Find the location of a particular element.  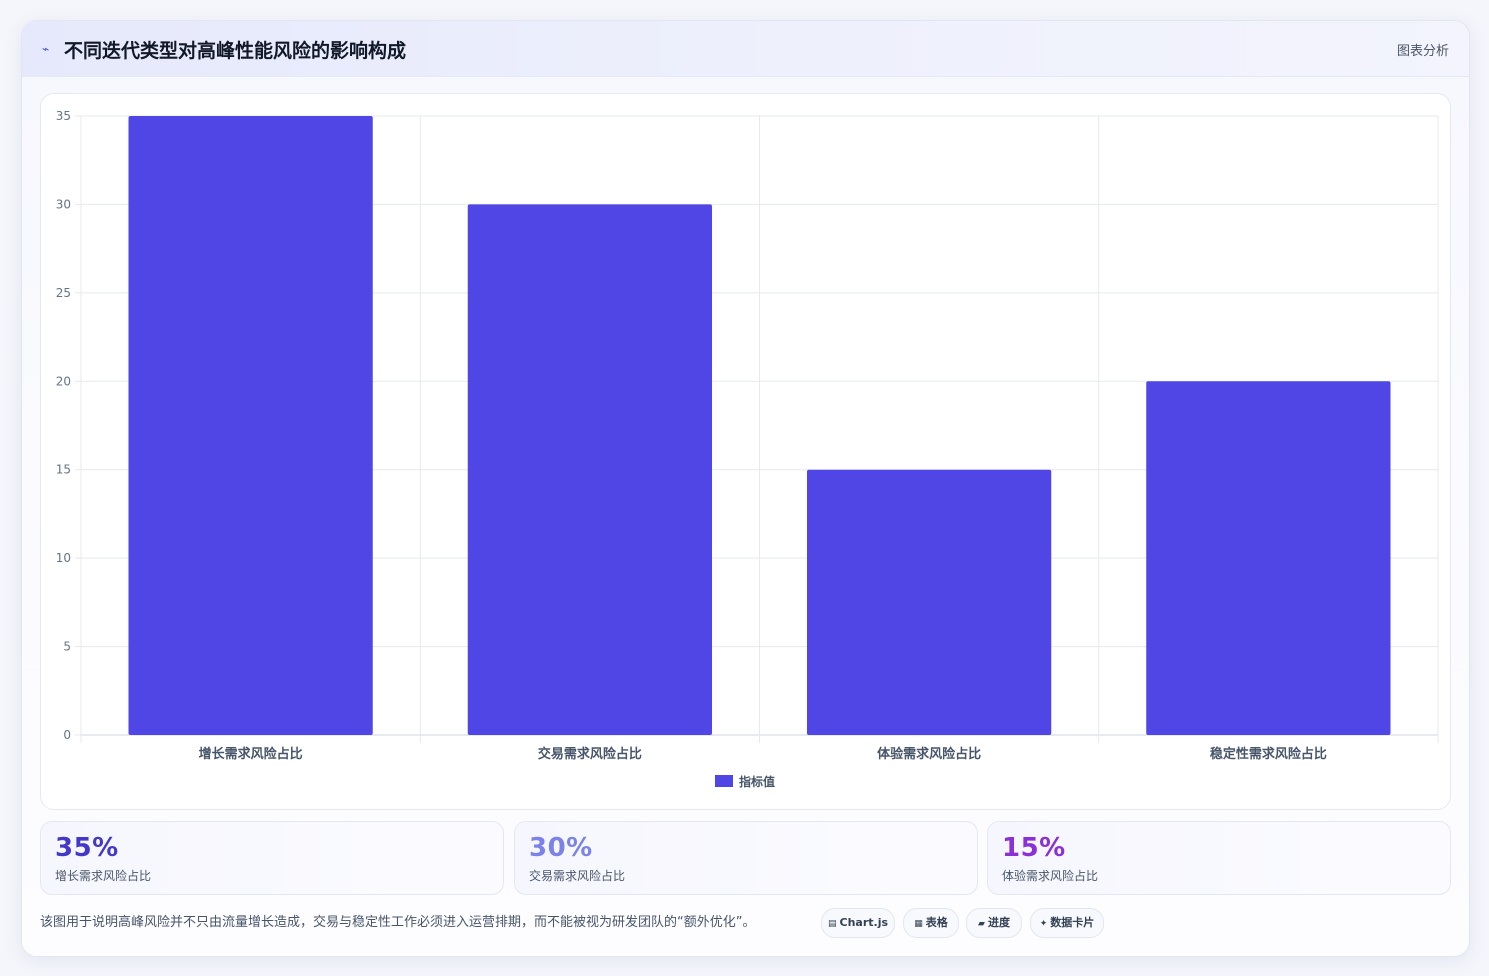

pill-data-card: ✦ 数据卡片 is located at coordinates (1067, 923).